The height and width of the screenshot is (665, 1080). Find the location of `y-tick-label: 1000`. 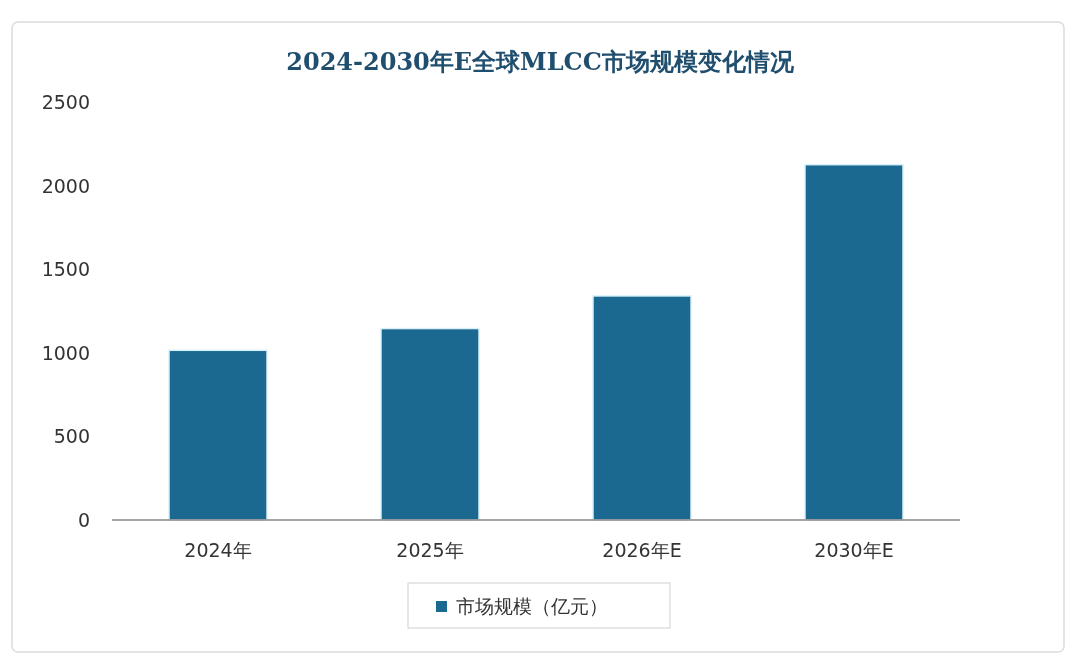

y-tick-label: 1000 is located at coordinates (65, 352).